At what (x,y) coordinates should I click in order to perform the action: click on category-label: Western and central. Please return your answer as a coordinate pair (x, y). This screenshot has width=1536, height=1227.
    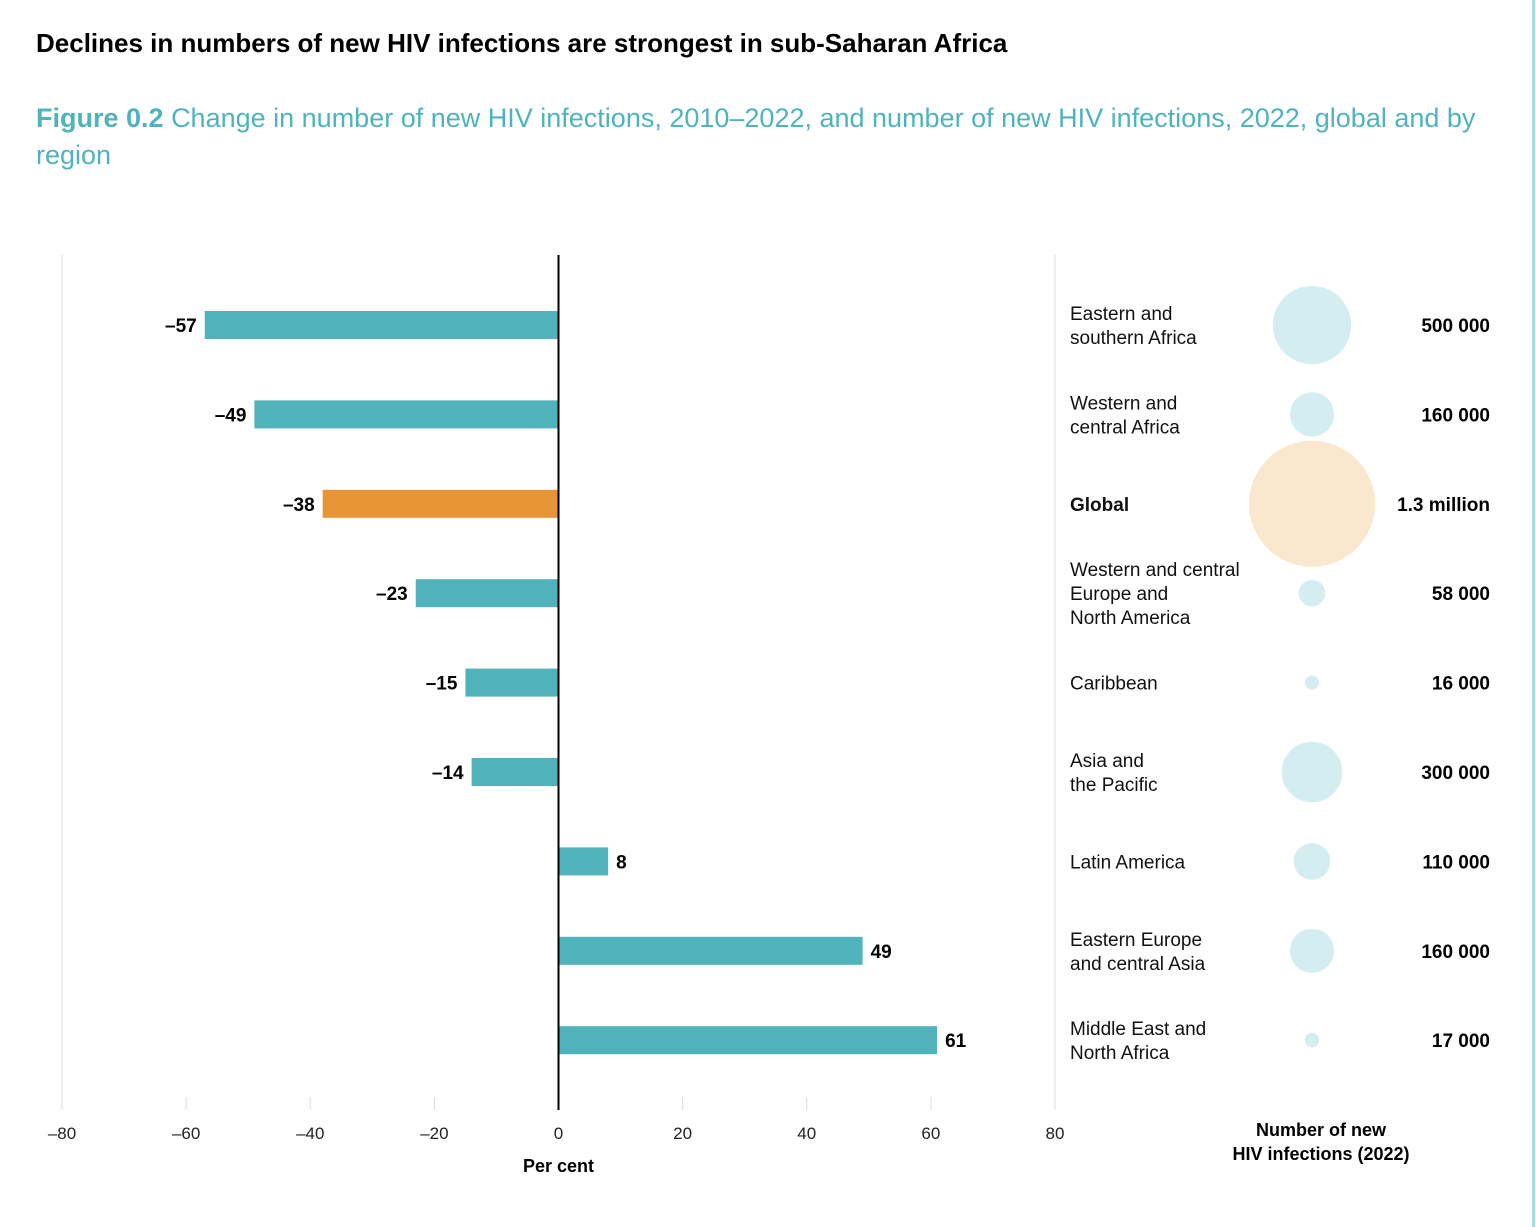
    Looking at the image, I should click on (1155, 570).